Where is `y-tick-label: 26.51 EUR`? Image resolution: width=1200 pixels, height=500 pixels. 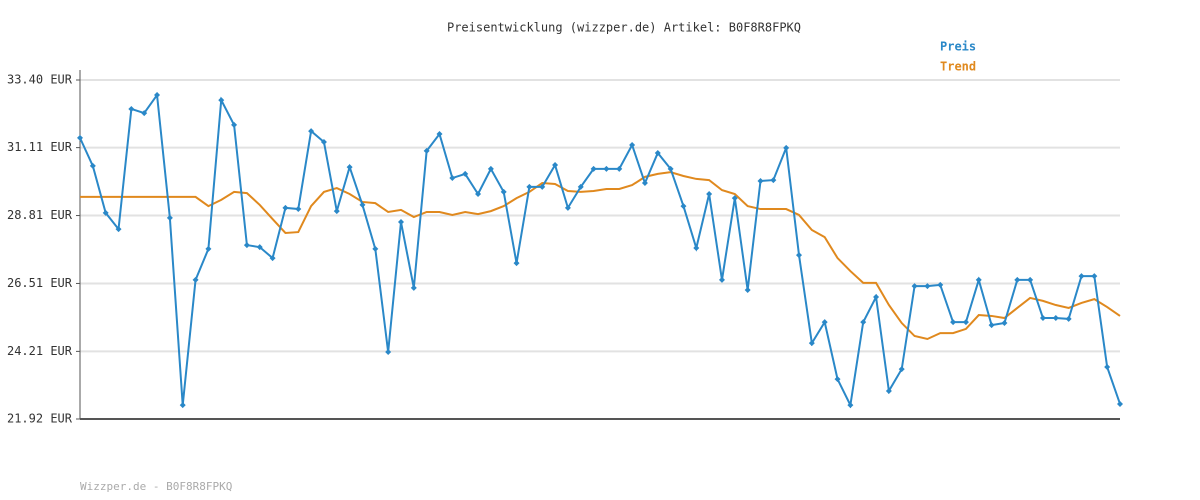 y-tick-label: 26.51 EUR is located at coordinates (40, 283).